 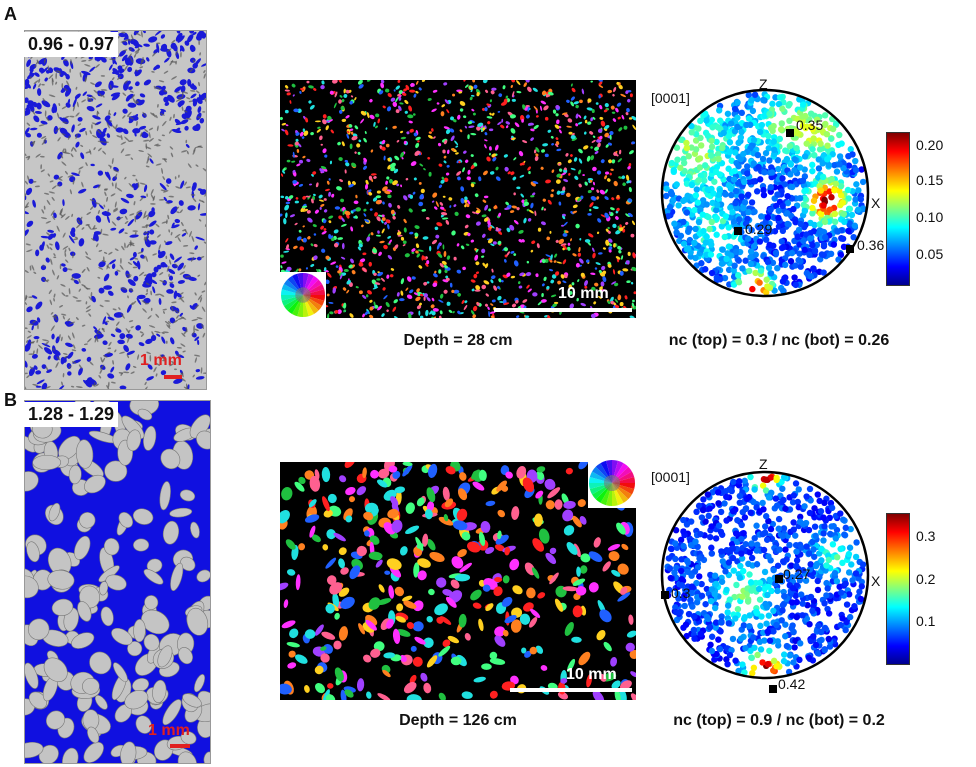 What do you see at coordinates (926, 579) in the screenshot?
I see `colorbar-tick-label: 0.2` at bounding box center [926, 579].